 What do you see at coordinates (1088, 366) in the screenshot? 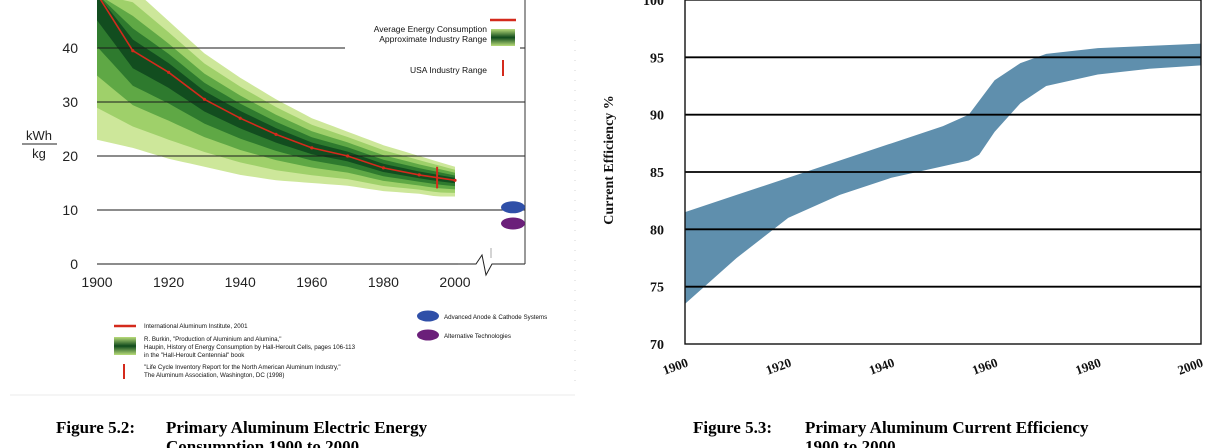
I see `efficiency-x-tick-1980: 1980` at bounding box center [1088, 366].